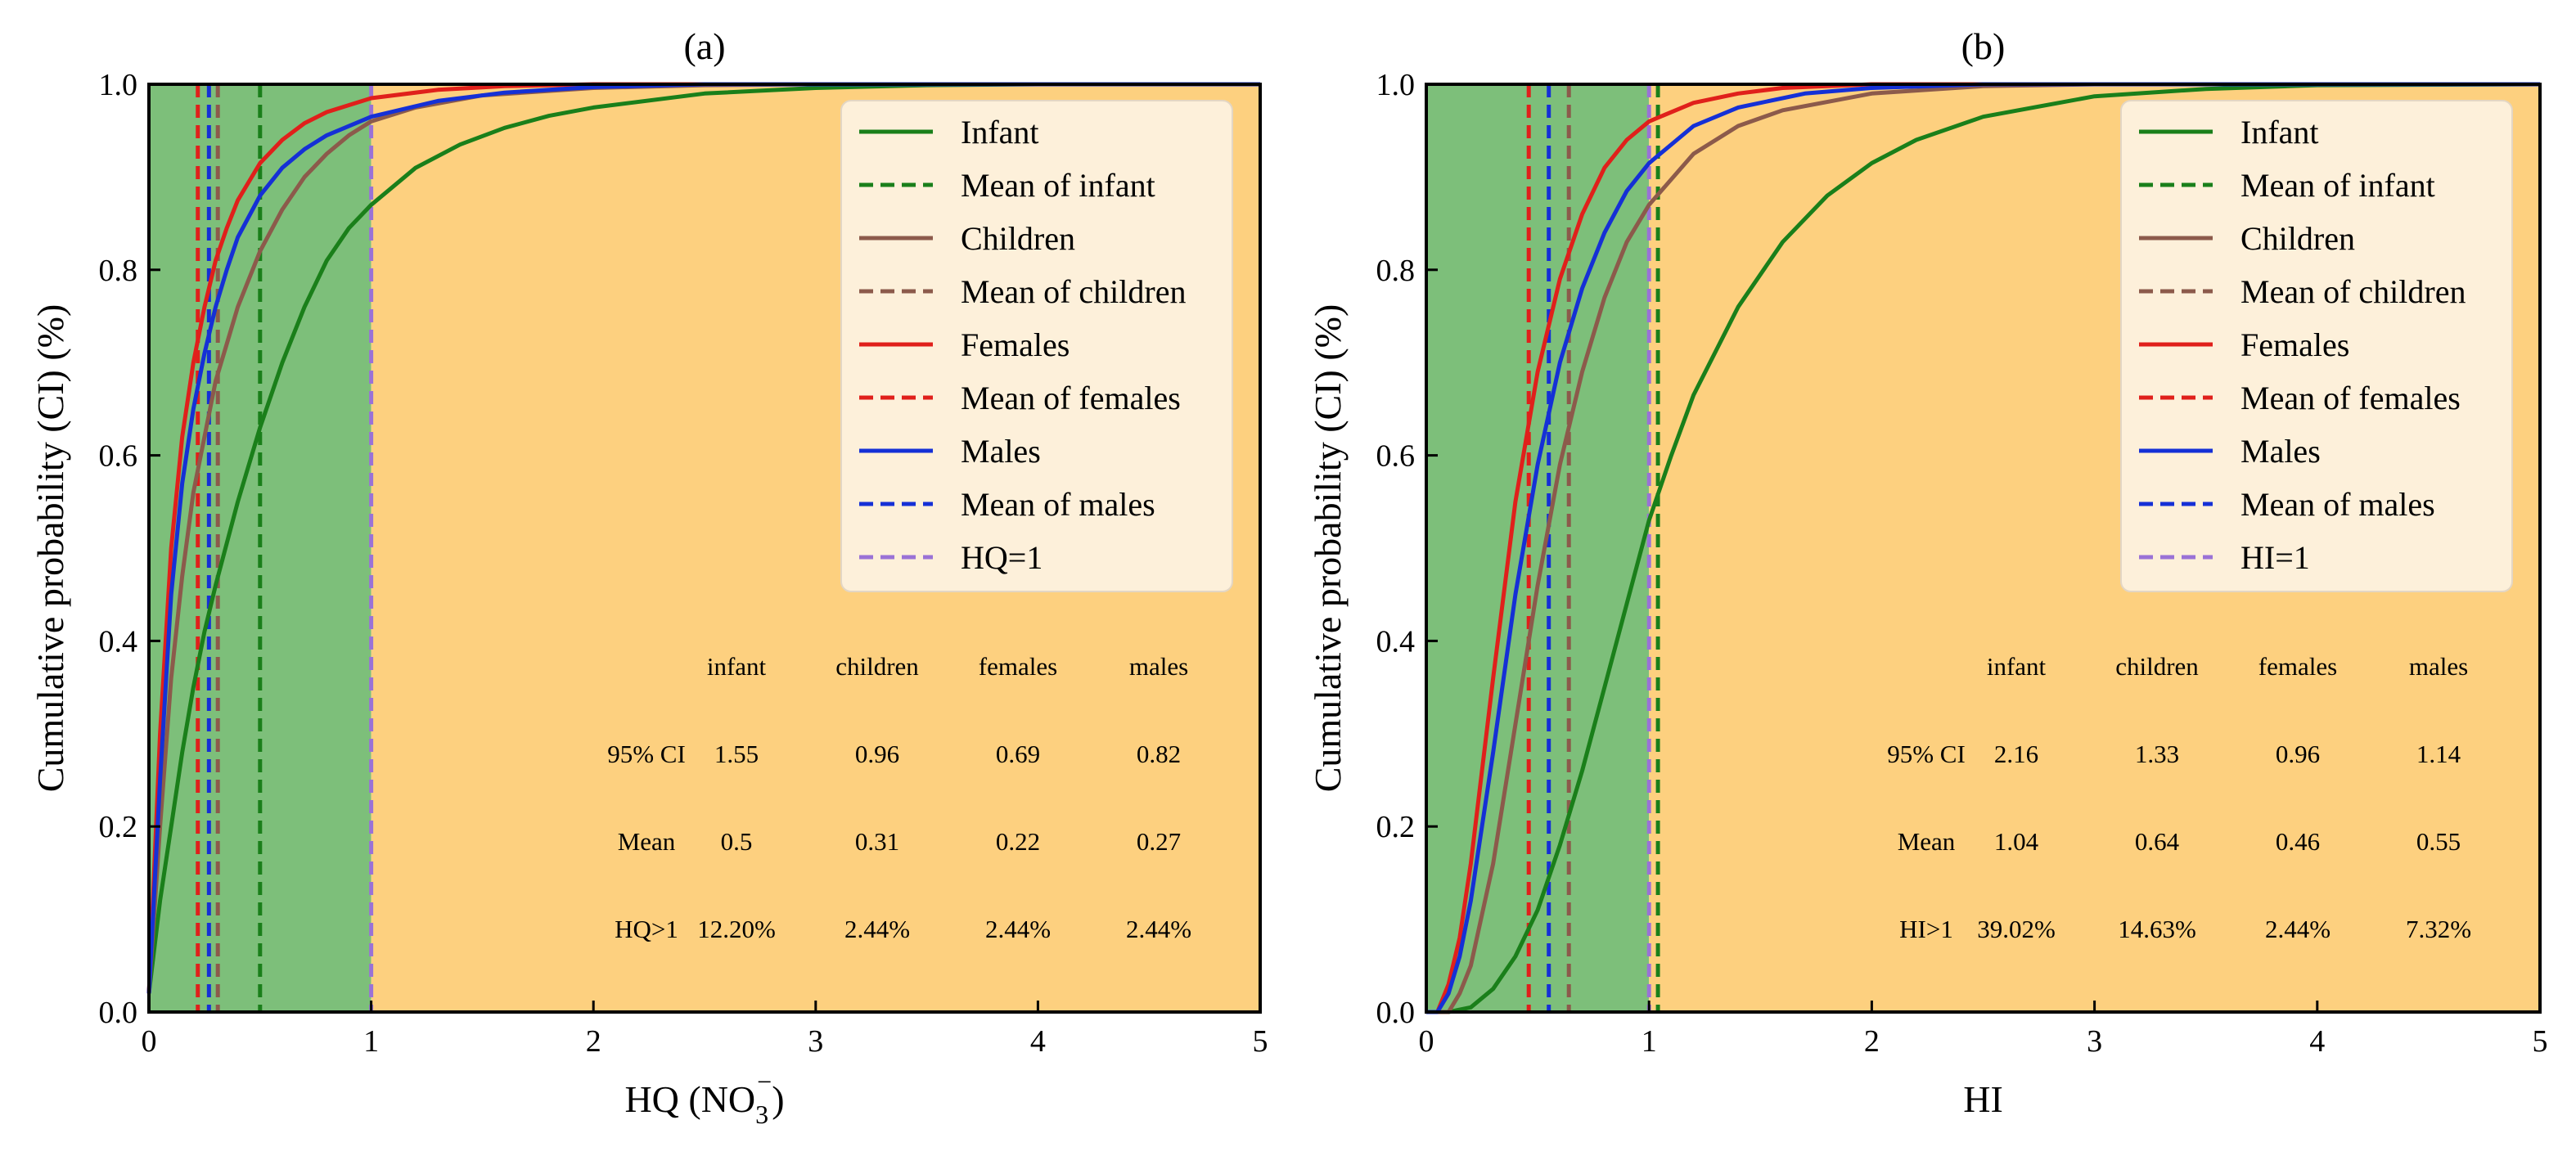  Describe the element at coordinates (2157, 666) in the screenshot. I see `stats-header-cell: children` at that location.